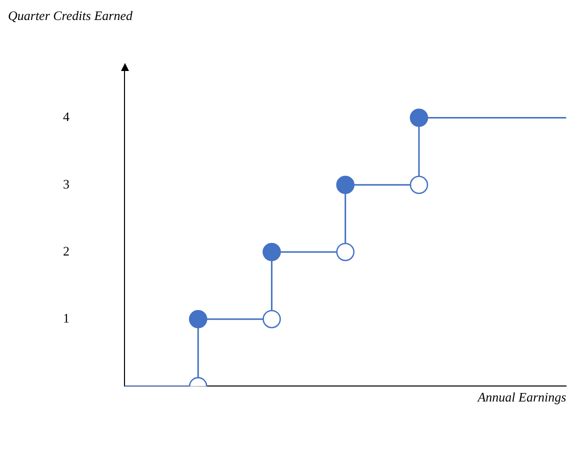 This screenshot has height=457, width=584. What do you see at coordinates (66, 184) in the screenshot?
I see `y-tick-label: 3` at bounding box center [66, 184].